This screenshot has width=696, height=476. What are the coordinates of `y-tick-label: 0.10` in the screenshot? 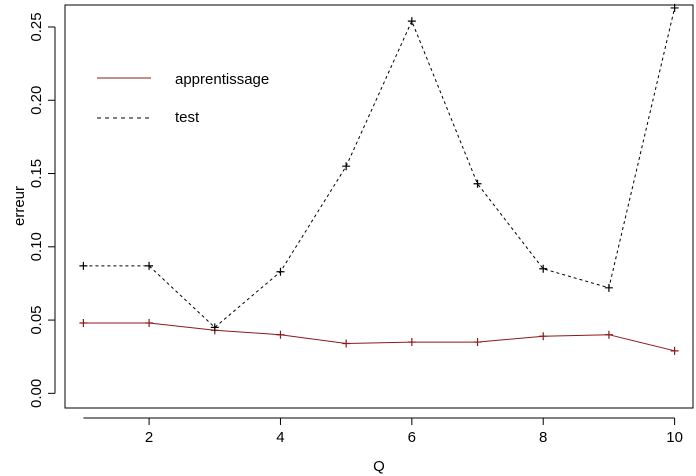 It's located at (36, 246).